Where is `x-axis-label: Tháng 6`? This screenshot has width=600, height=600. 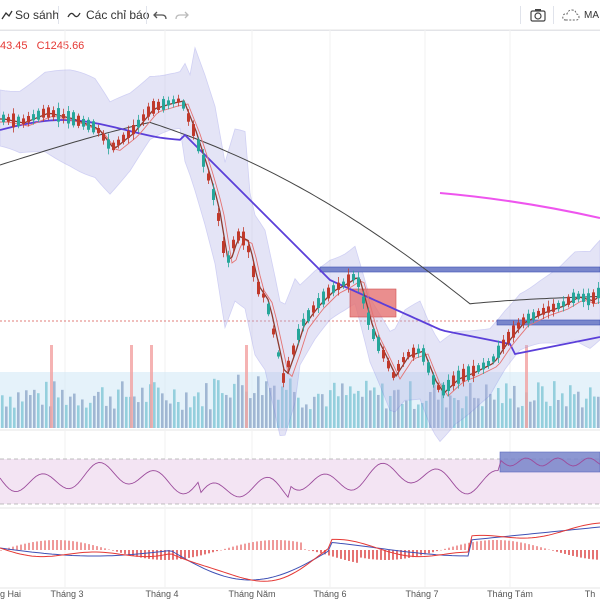
x-axis-label: Tháng 6 is located at coordinates (329, 594).